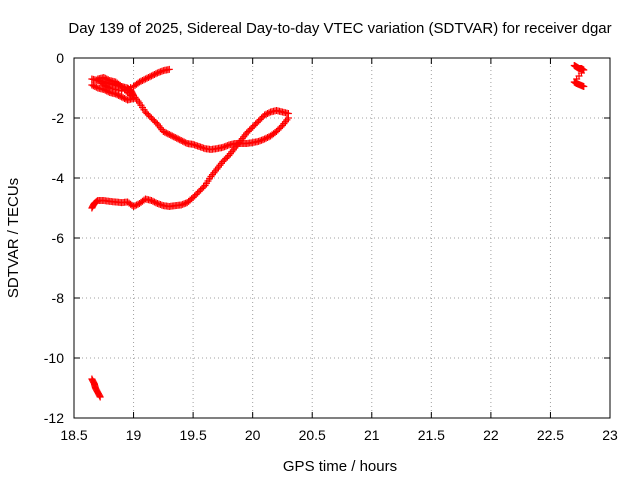  I want to click on y-tick-label: -6, so click(58, 238).